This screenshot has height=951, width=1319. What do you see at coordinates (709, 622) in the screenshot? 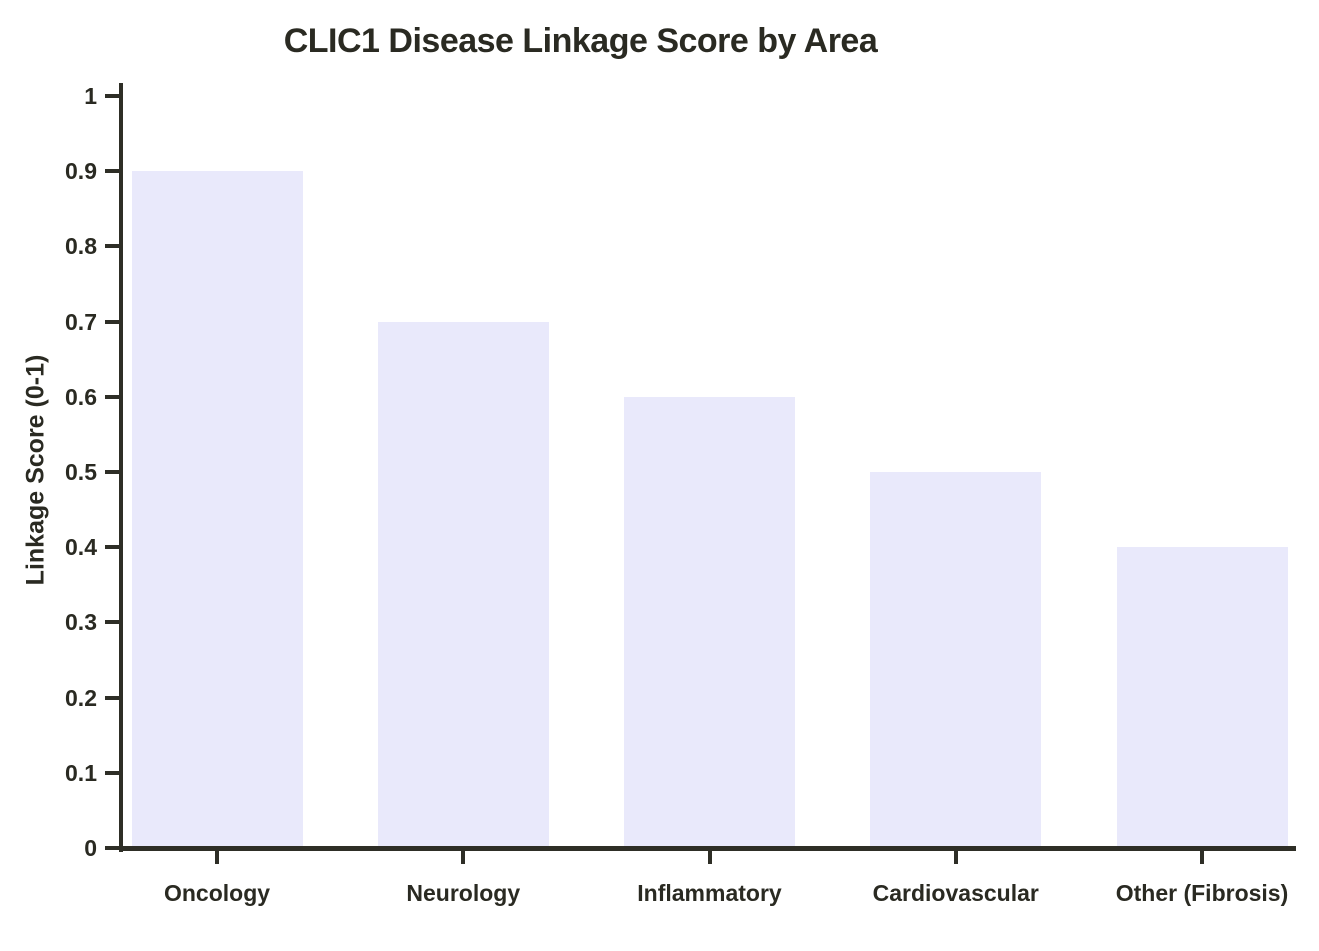
I see `bar-inflammatory` at bounding box center [709, 622].